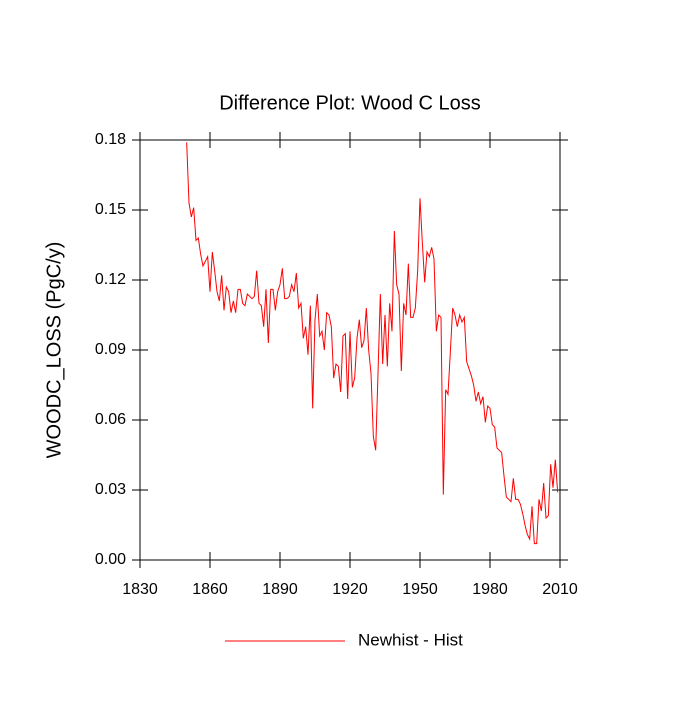  What do you see at coordinates (420, 589) in the screenshot?
I see `x-tick-label: 1950` at bounding box center [420, 589].